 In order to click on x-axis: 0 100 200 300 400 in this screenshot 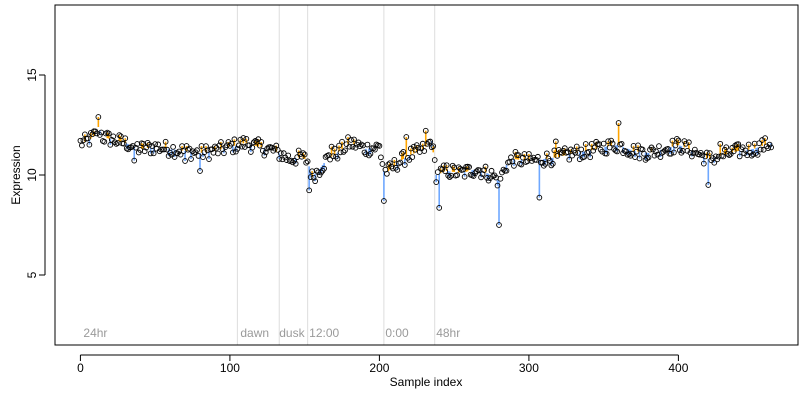, I will do `click(383, 364)`.